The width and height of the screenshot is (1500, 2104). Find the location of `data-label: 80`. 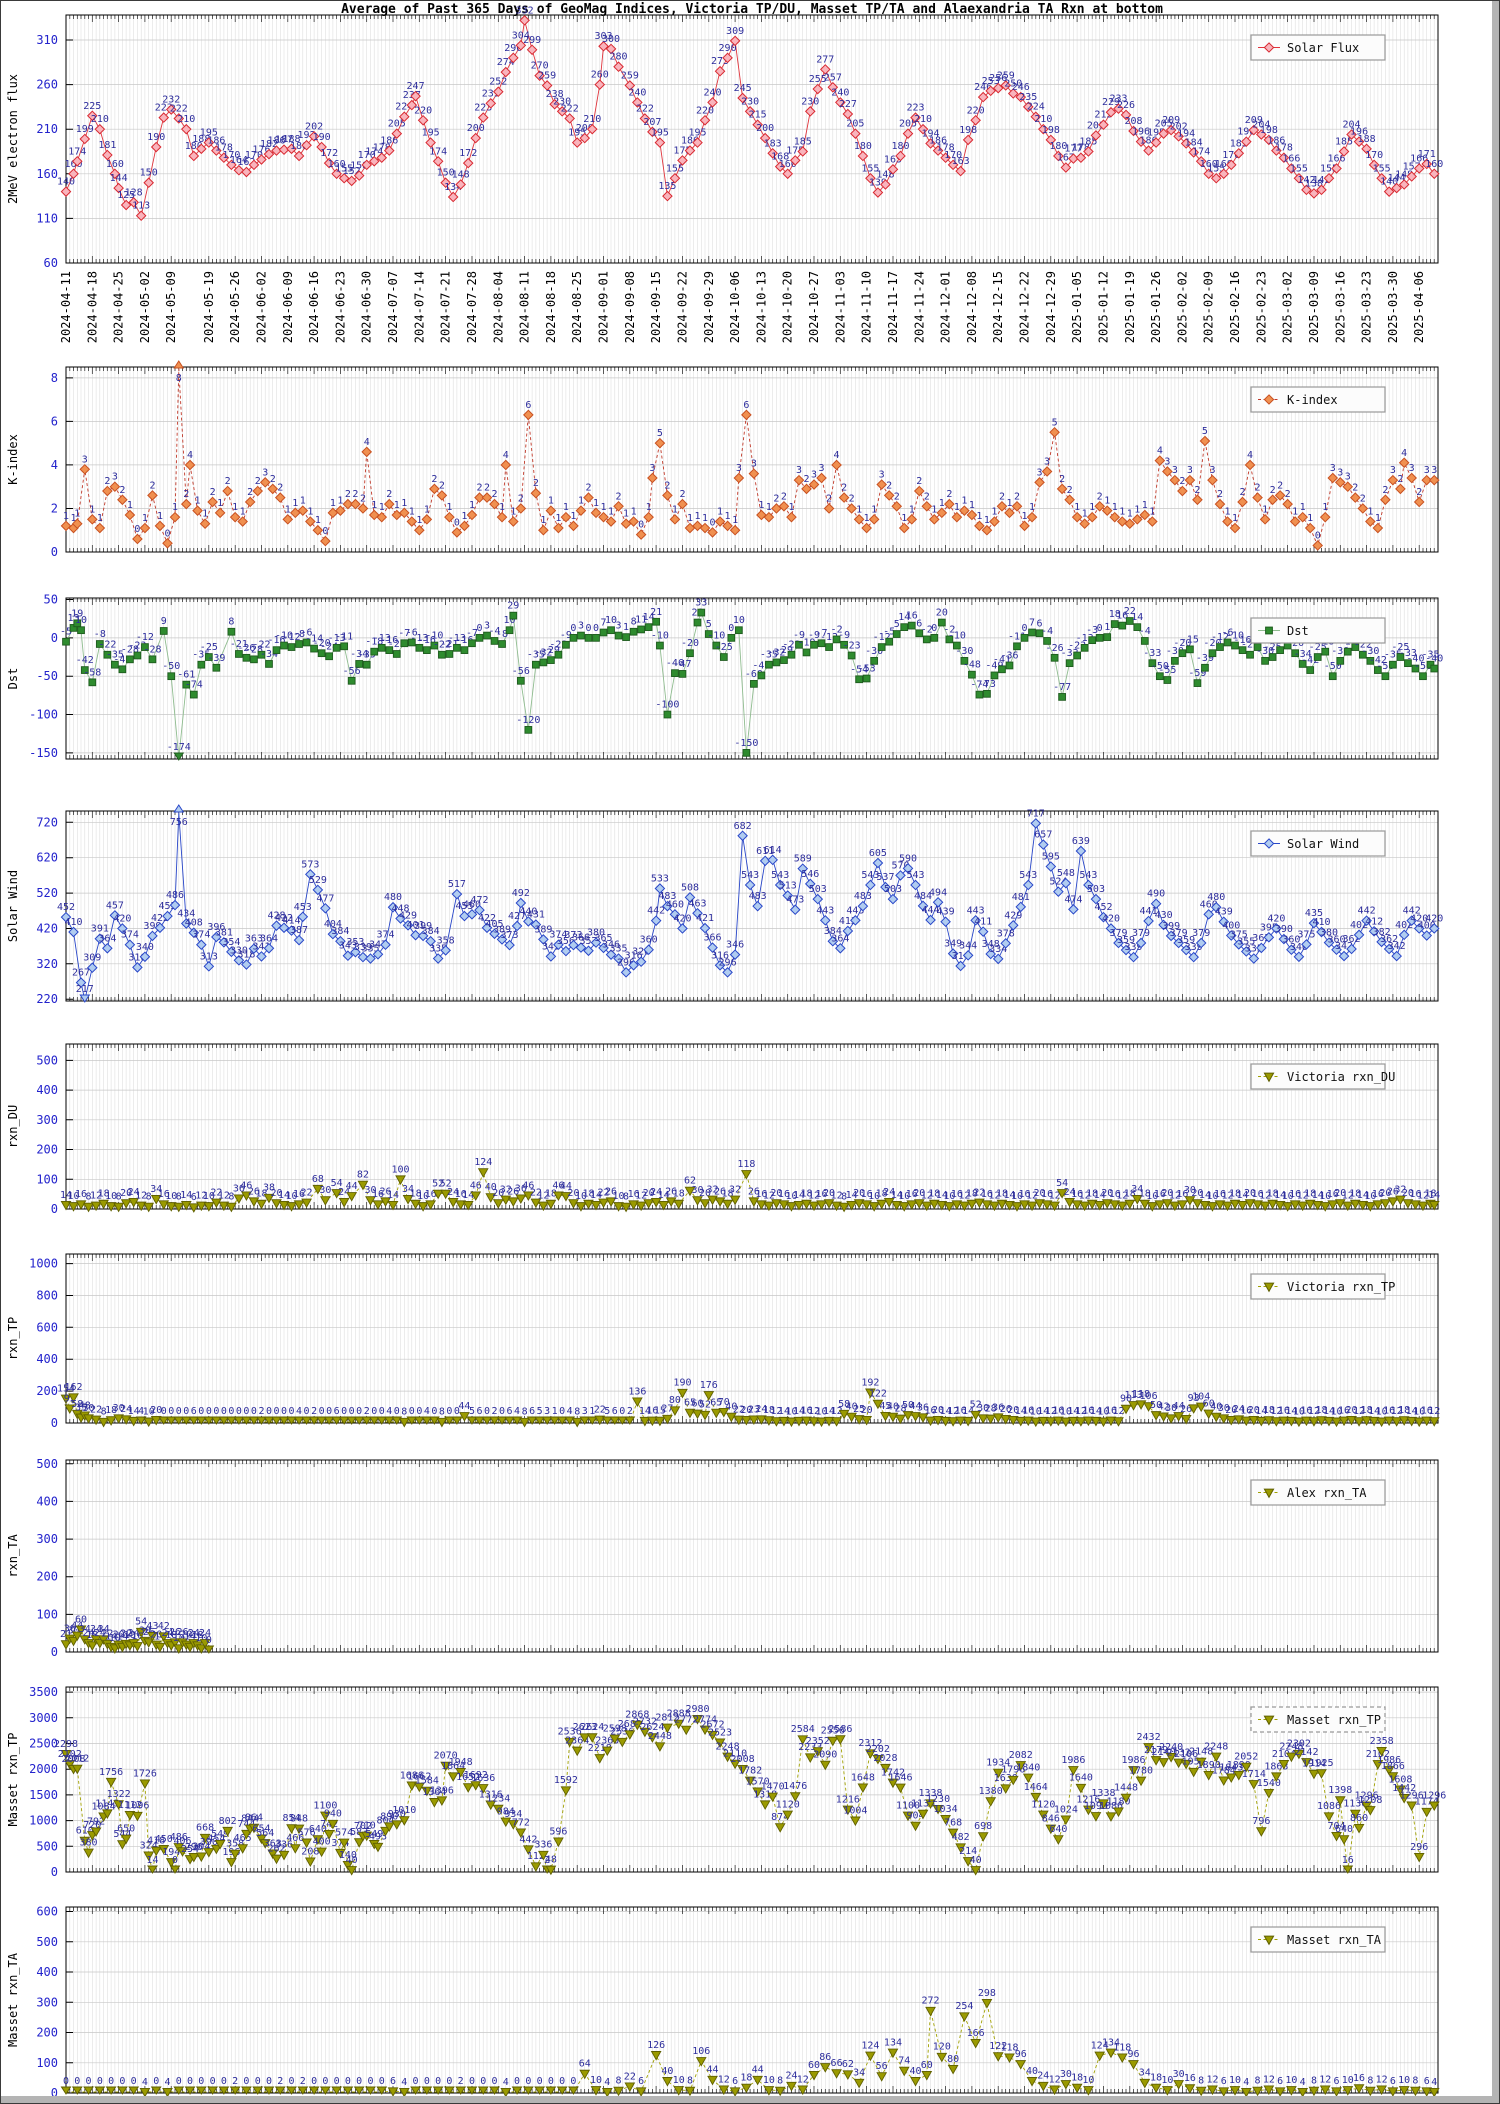

data-label: 80 is located at coordinates (675, 1400).